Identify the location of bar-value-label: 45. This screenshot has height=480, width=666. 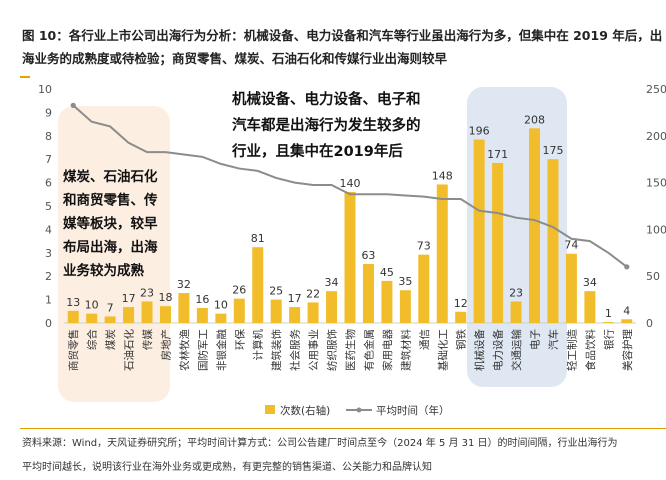
(387, 272).